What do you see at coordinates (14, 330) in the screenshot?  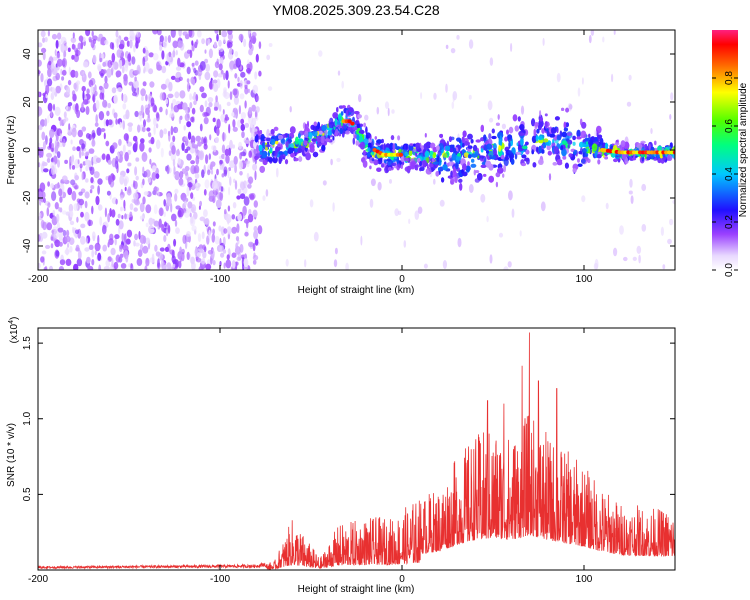 I see `svg-text: (x104)` at bounding box center [14, 330].